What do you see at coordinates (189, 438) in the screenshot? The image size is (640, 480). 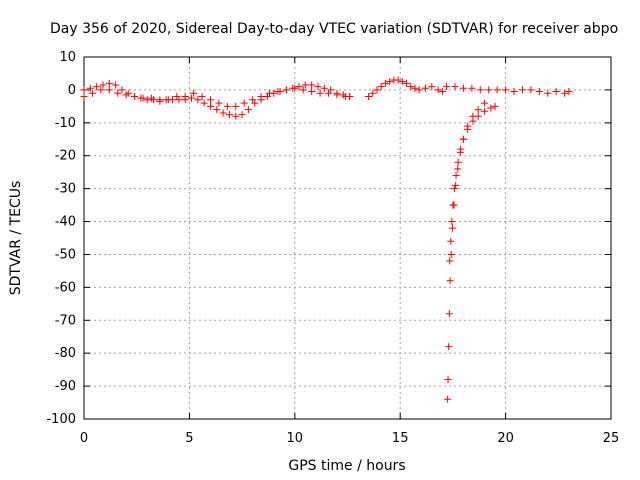 I see `x-tick-label: 5` at bounding box center [189, 438].